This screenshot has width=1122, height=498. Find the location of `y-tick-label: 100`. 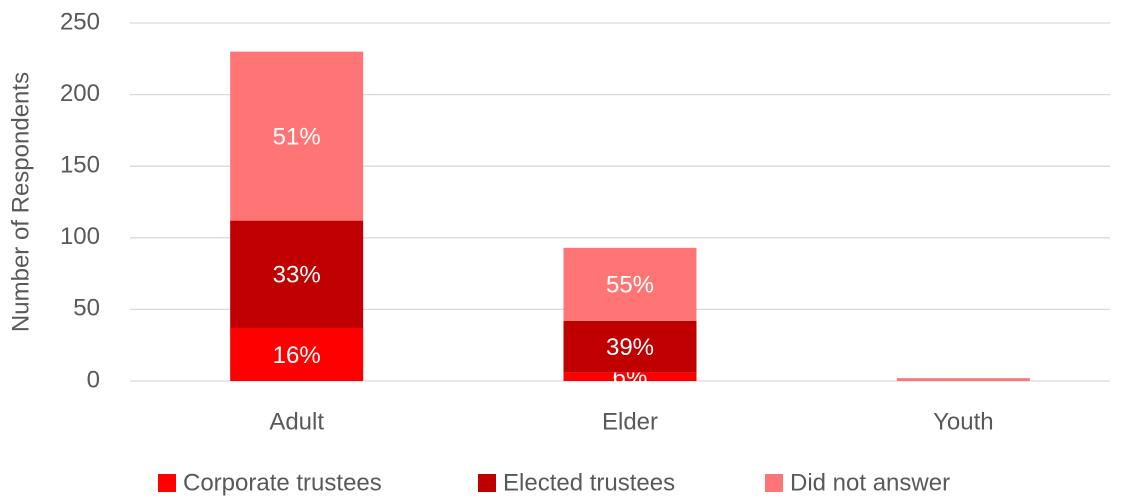

y-tick-label: 100 is located at coordinates (80, 236).